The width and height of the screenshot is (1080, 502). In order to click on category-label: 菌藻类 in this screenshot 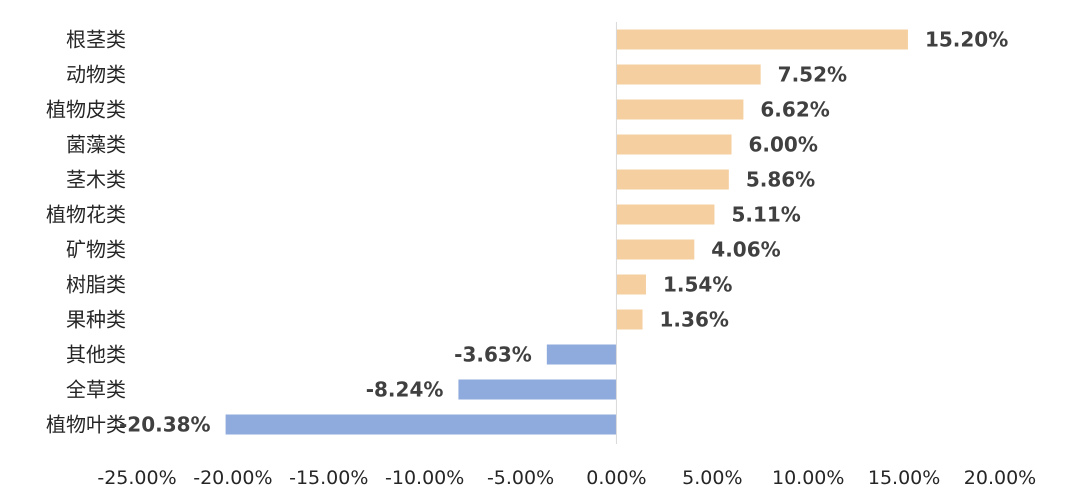, I will do `click(96, 145)`.